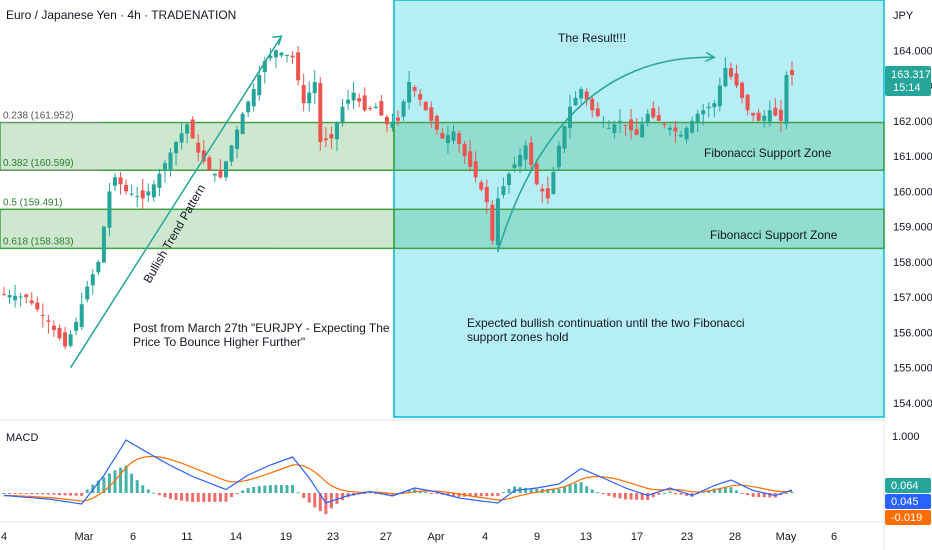 This screenshot has width=932, height=550. Describe the element at coordinates (33, 202) in the screenshot. I see `fib-level-label-2: 0.5 (159.491)` at that location.